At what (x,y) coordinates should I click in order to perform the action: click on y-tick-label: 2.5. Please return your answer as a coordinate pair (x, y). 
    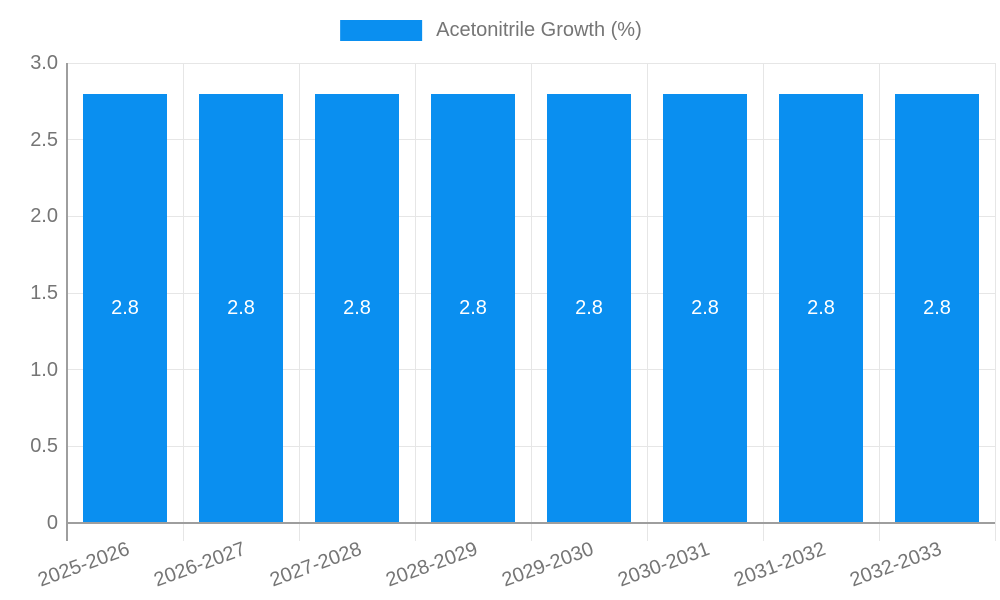
    Looking at the image, I should click on (44, 139).